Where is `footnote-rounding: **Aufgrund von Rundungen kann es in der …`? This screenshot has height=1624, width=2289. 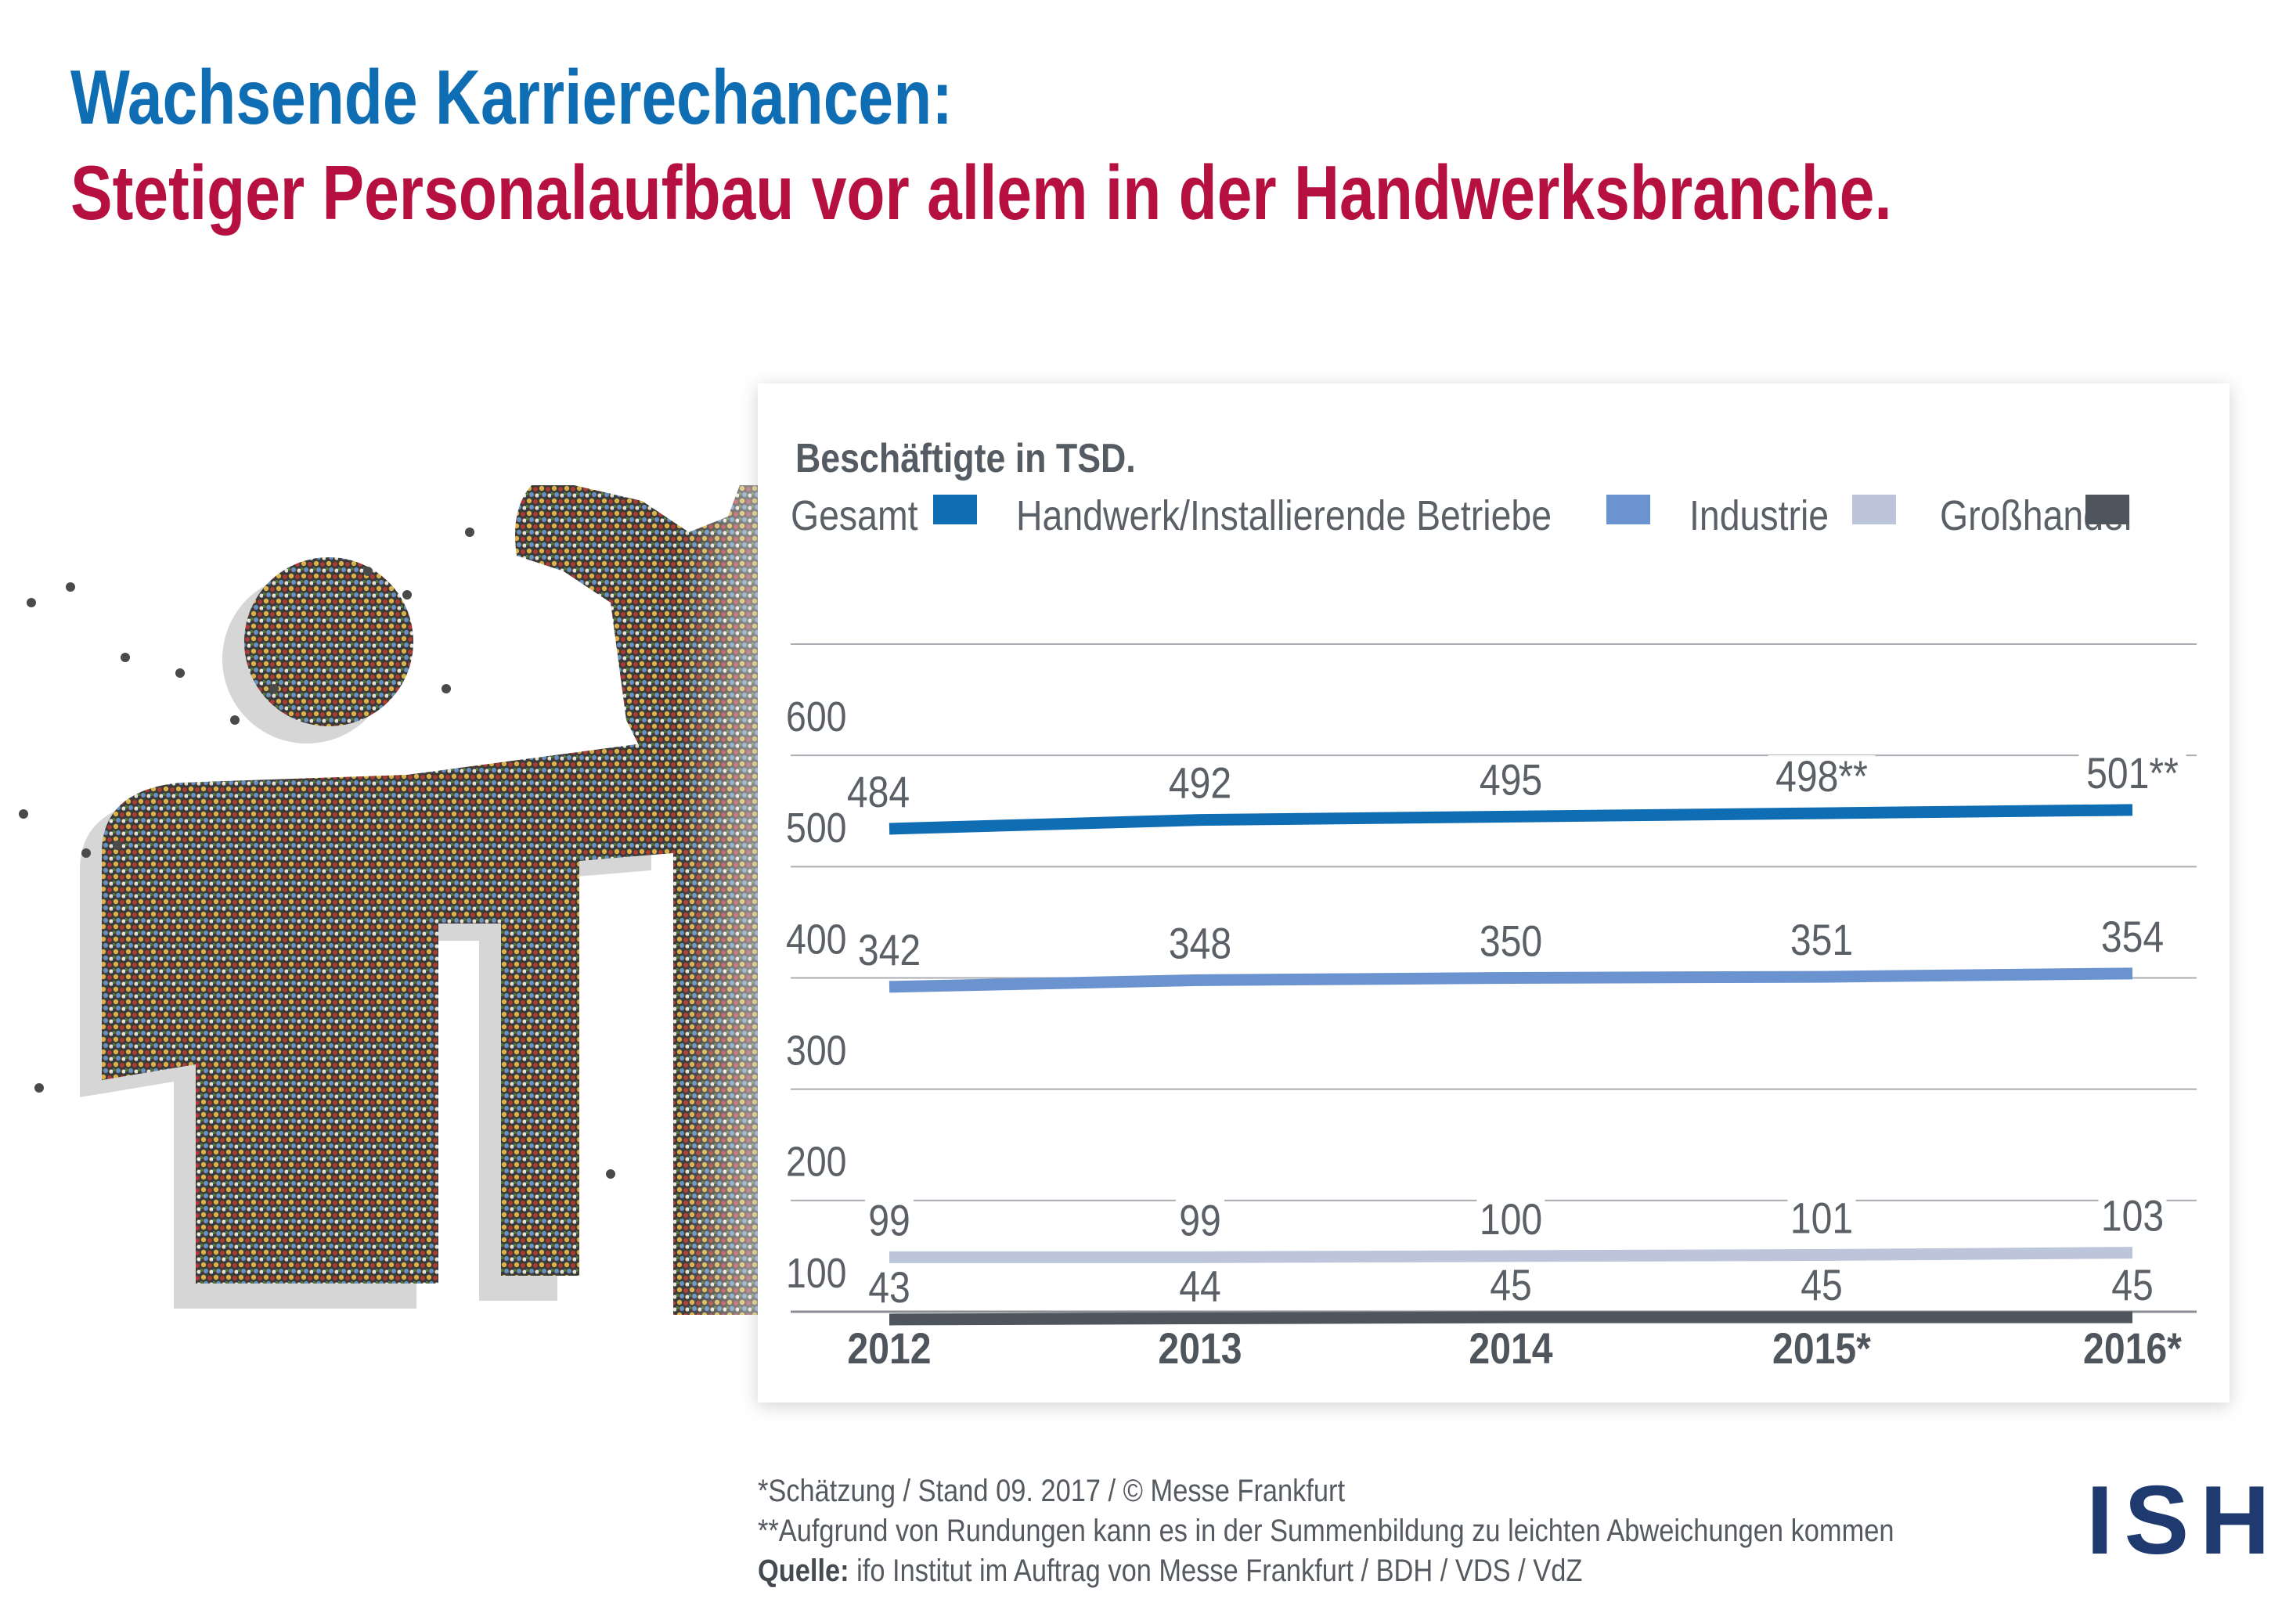
footnote-rounding: **Aufgrund von Rundungen kann es in der … is located at coordinates (1326, 1531).